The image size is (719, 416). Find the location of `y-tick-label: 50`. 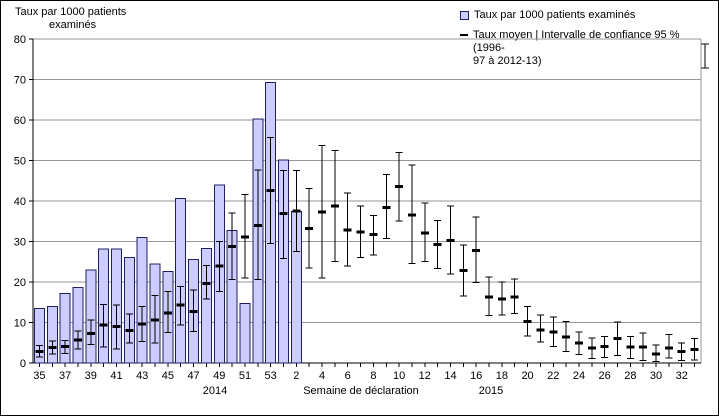

y-tick-label: 50 is located at coordinates (20, 162).